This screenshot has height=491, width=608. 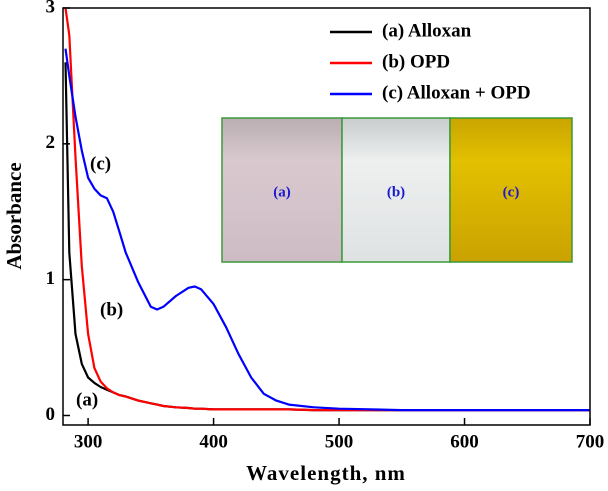 What do you see at coordinates (326, 473) in the screenshot?
I see `x-axis-title: Wavelength, nm` at bounding box center [326, 473].